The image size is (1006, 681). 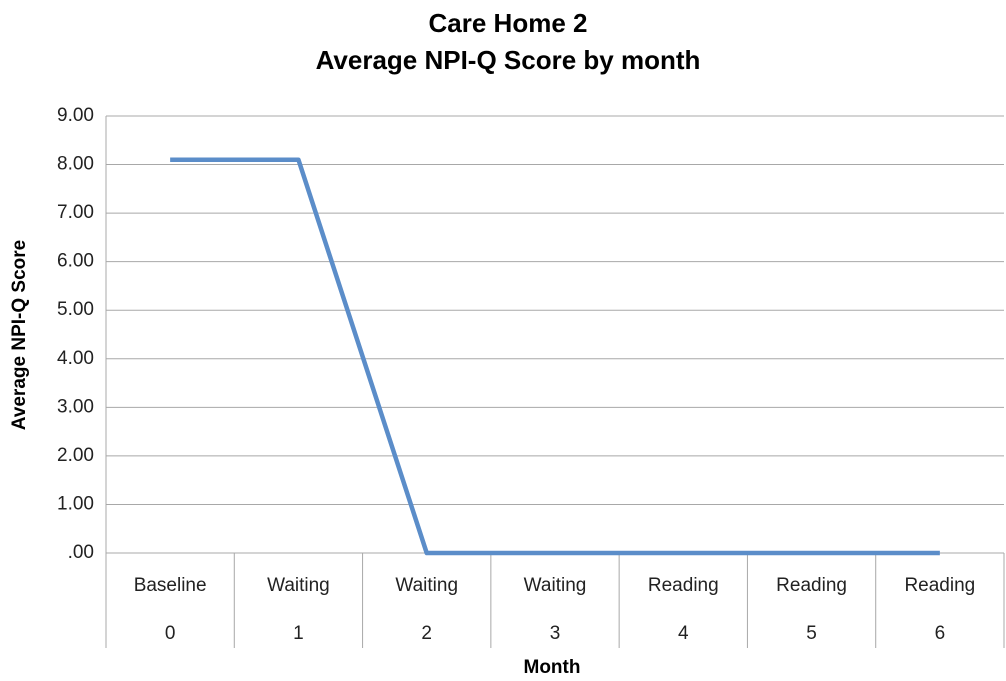 What do you see at coordinates (75, 503) in the screenshot?
I see `y-tick-label: 1.00` at bounding box center [75, 503].